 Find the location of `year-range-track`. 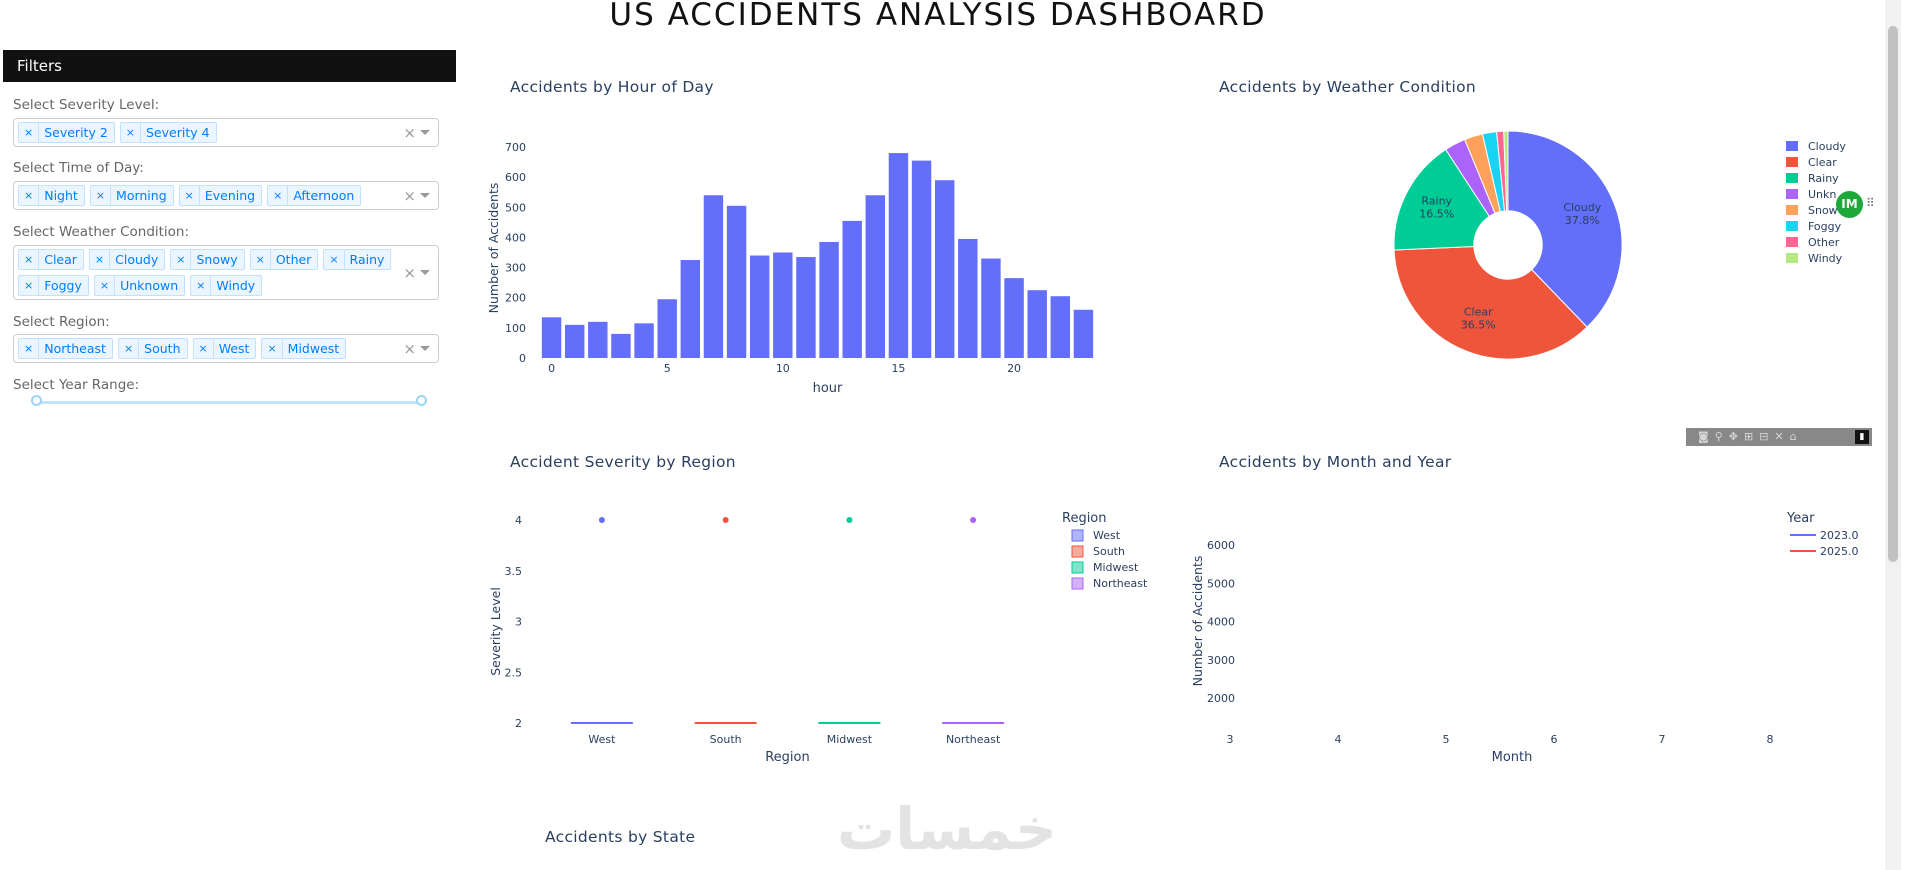

year-range-track is located at coordinates (229, 402).